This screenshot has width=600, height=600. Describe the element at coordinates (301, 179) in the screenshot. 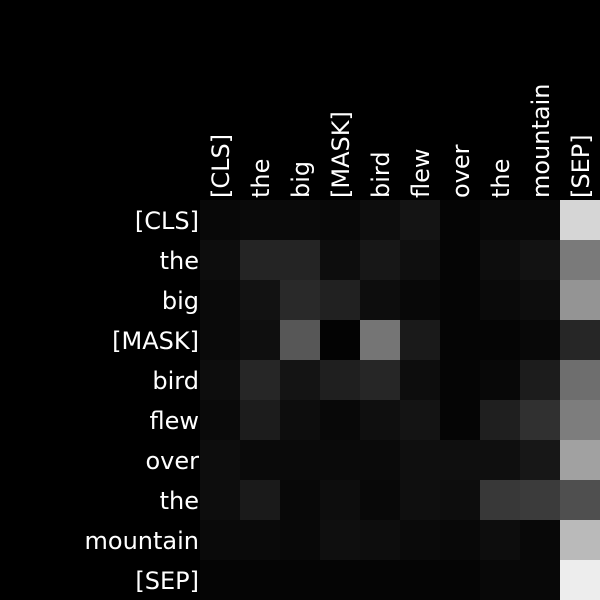

I see `x-tick-label: big` at that location.